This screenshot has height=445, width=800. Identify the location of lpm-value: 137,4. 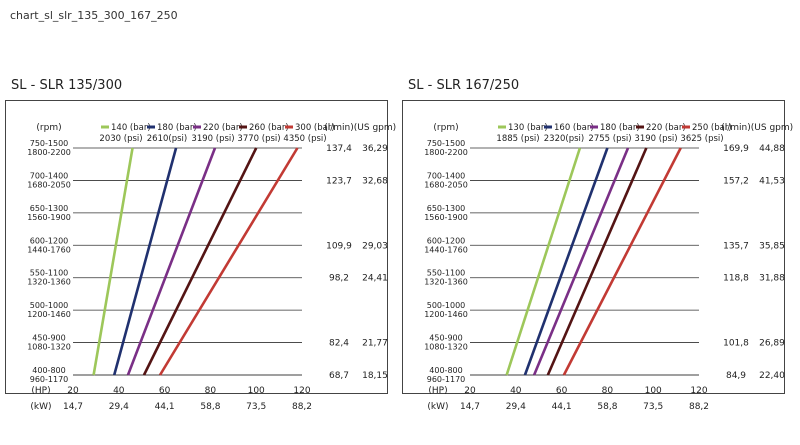
(339, 149).